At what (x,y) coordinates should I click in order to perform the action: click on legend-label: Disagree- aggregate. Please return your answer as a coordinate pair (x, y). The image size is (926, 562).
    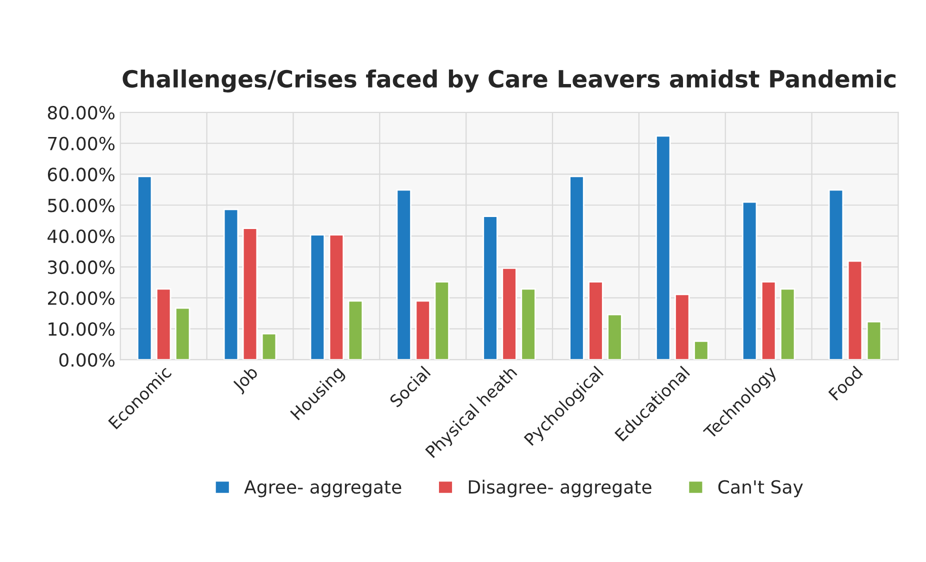
    Looking at the image, I should click on (560, 489).